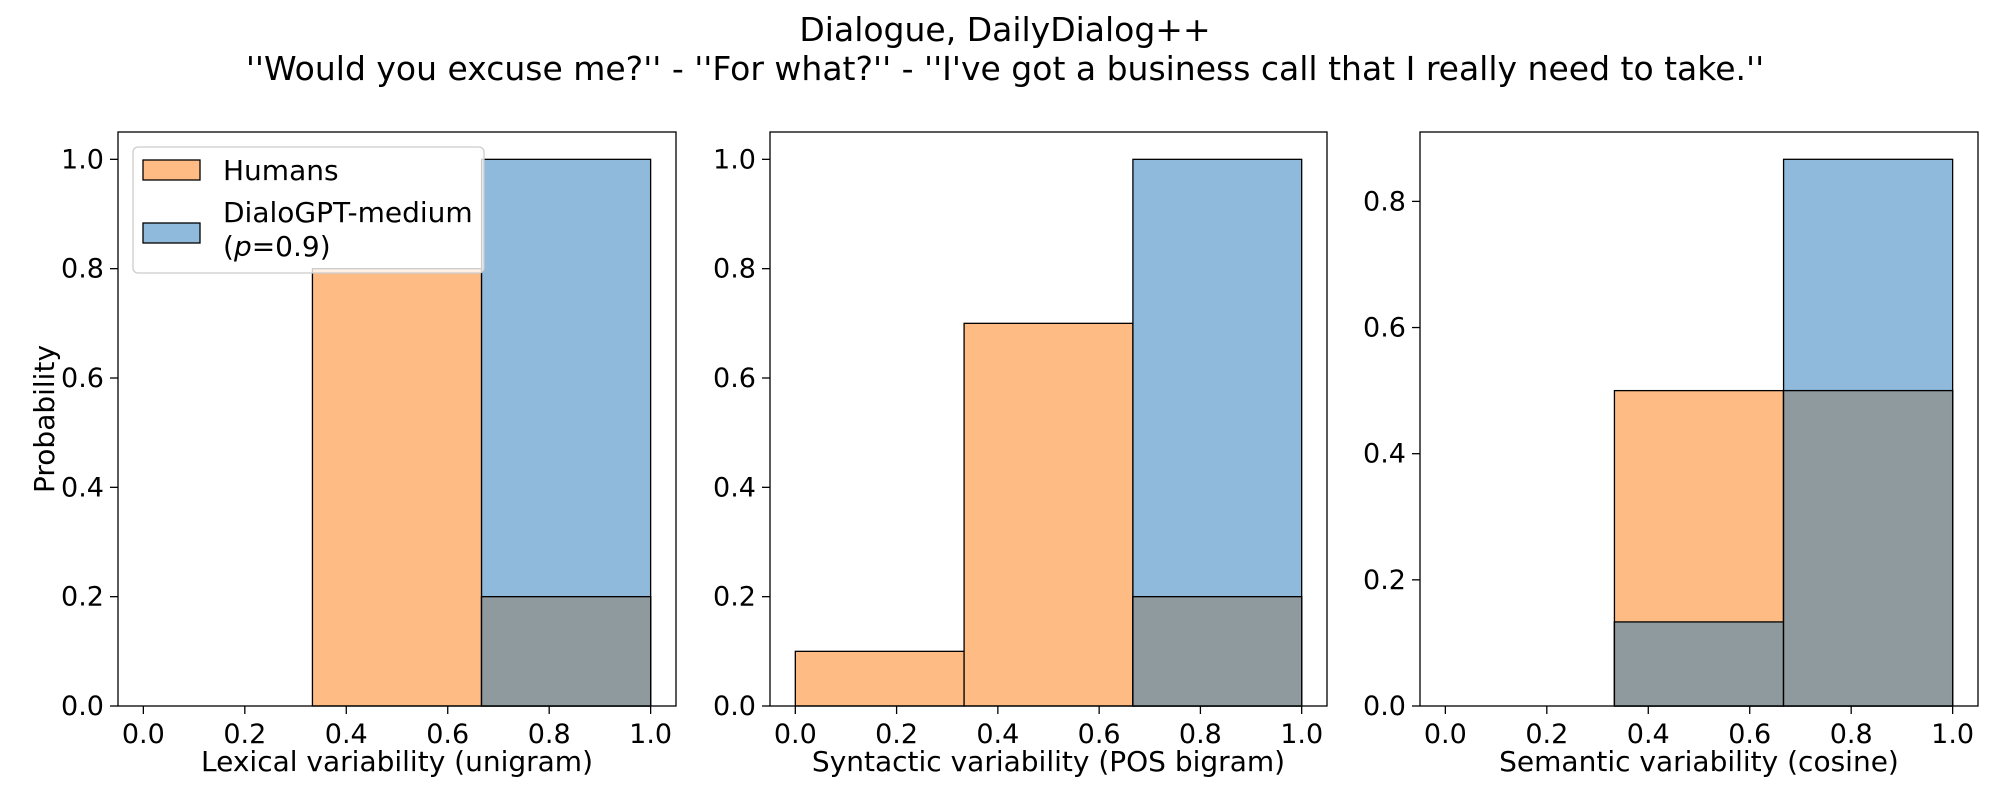 Image resolution: width=2000 pixels, height=800 pixels. I want to click on legend: Humans DialoGPT-medium(p=0.9), so click(308, 210).